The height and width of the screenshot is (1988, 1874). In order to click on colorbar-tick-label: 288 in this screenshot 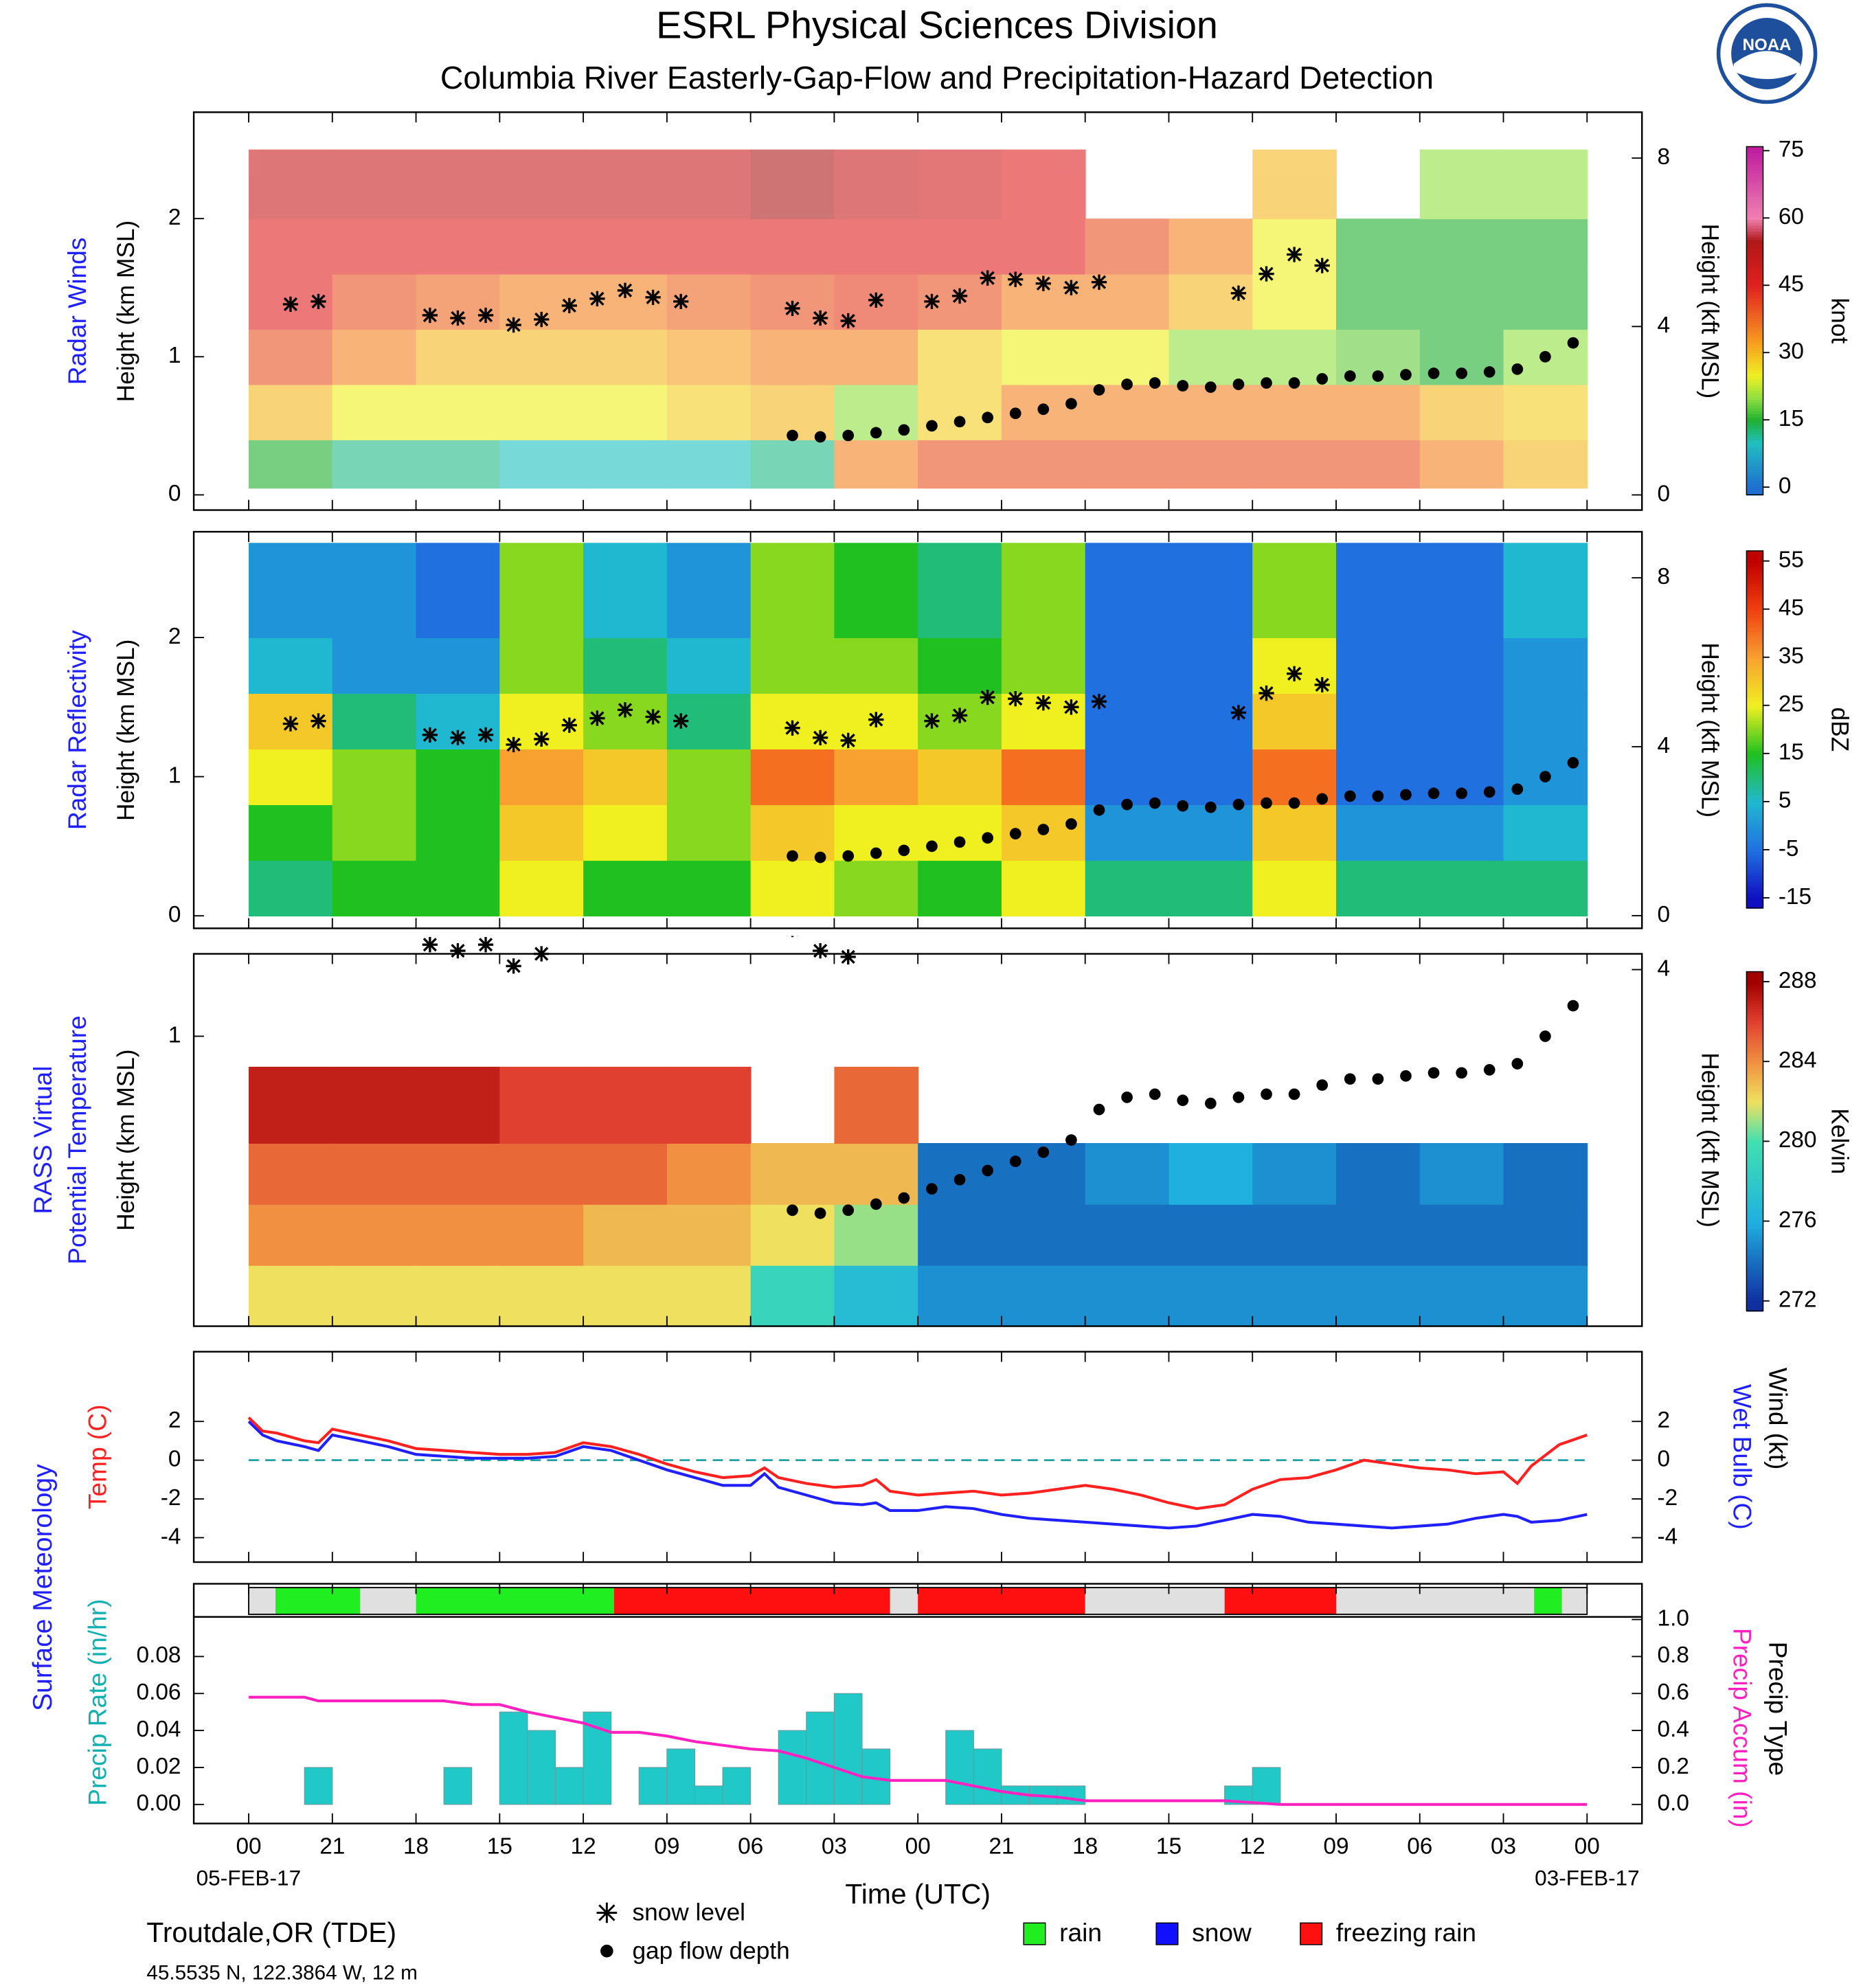, I will do `click(1798, 980)`.